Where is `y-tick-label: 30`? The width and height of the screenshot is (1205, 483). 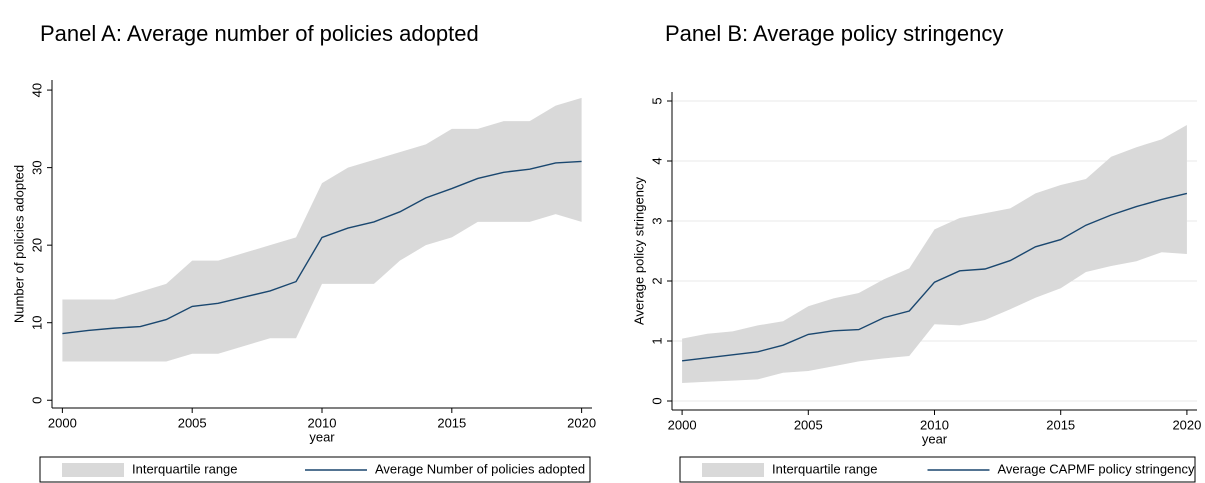 y-tick-label: 30 is located at coordinates (36, 167).